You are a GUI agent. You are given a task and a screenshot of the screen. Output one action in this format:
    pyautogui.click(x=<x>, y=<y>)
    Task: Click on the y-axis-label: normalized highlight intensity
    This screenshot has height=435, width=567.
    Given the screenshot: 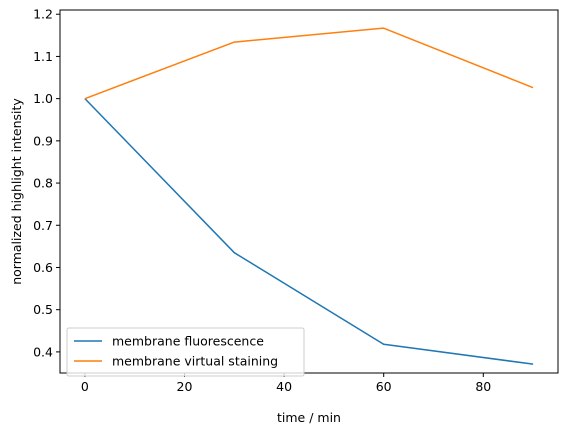 What is the action you would take?
    pyautogui.click(x=16, y=191)
    